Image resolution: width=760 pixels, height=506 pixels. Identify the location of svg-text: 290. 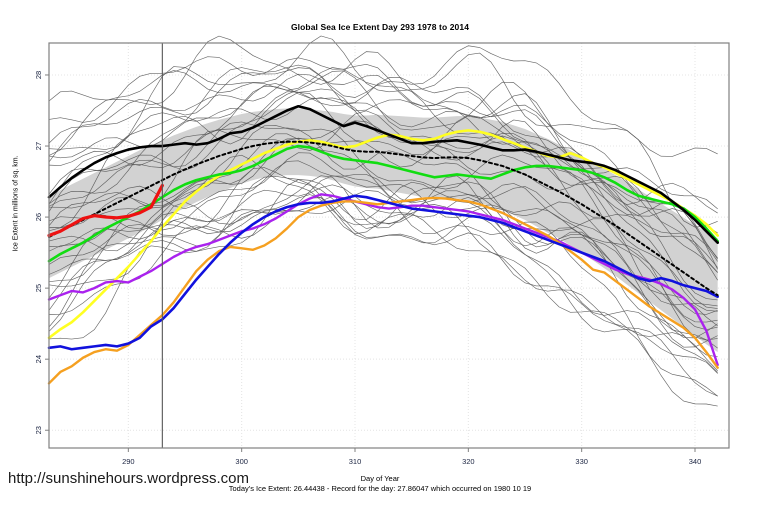
(128, 461).